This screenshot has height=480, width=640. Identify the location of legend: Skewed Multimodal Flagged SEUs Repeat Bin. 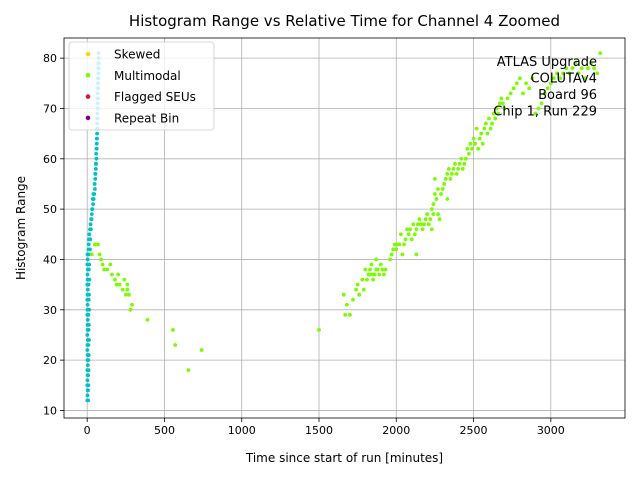
(141, 86).